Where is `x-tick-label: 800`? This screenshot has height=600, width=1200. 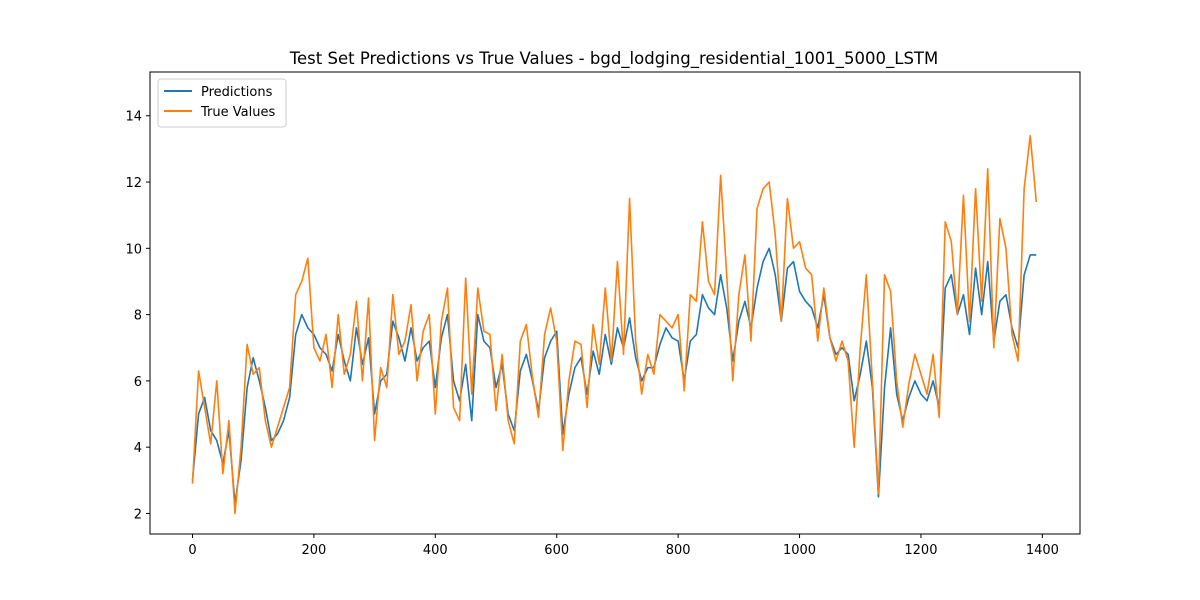
x-tick-label: 800 is located at coordinates (678, 550).